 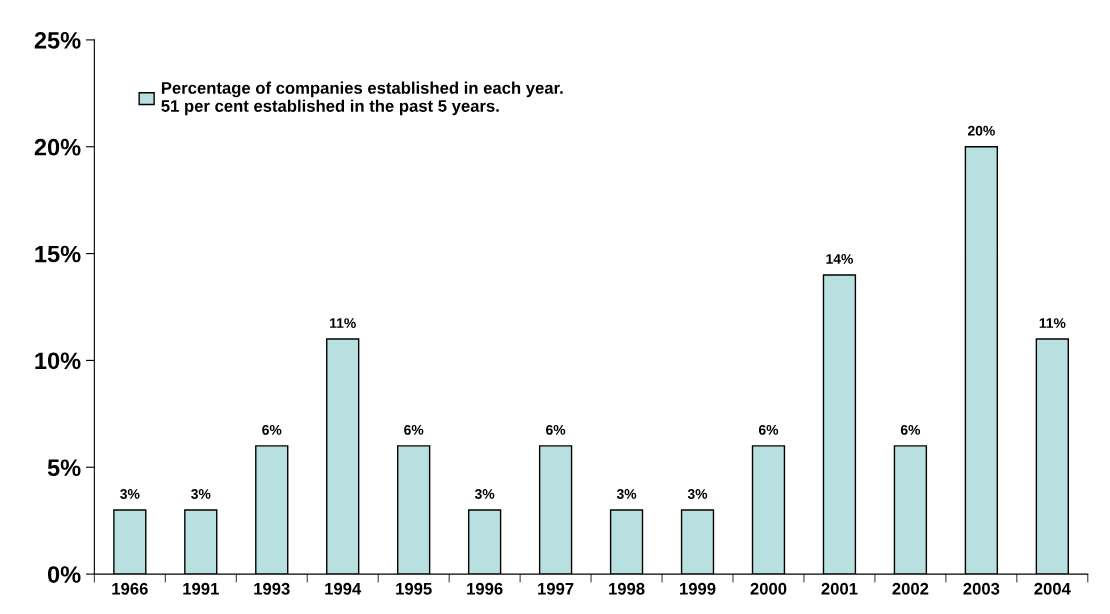 I want to click on y-tick-label: 15%, so click(x=58, y=254).